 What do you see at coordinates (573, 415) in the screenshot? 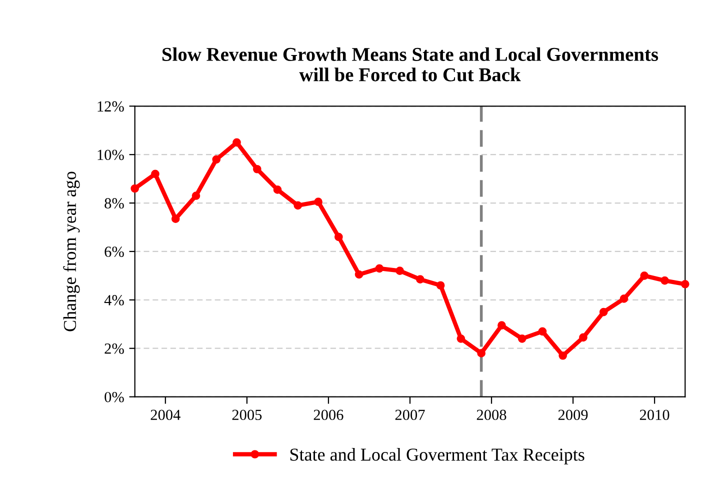
I see `x-tick-label: 2009` at bounding box center [573, 415].